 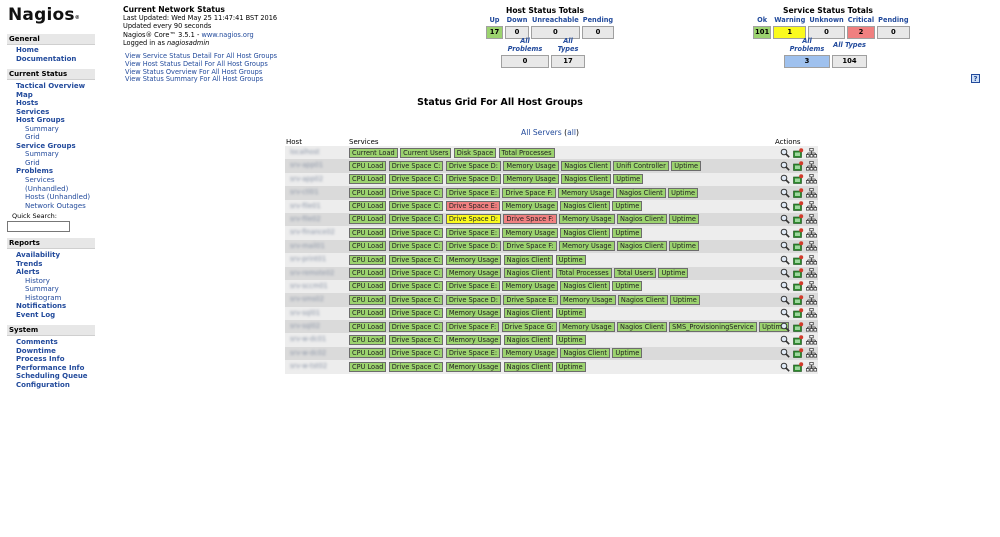 What do you see at coordinates (28, 272) in the screenshot?
I see `nav-link-alerts: Alerts` at bounding box center [28, 272].